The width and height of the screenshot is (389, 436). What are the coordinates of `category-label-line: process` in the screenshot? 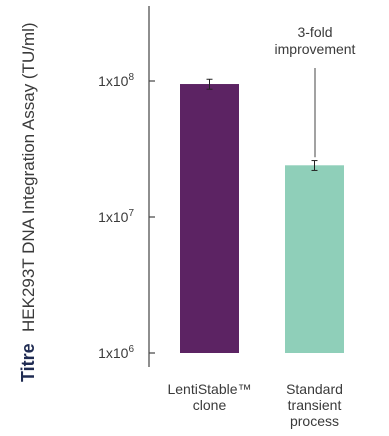 It's located at (314, 421).